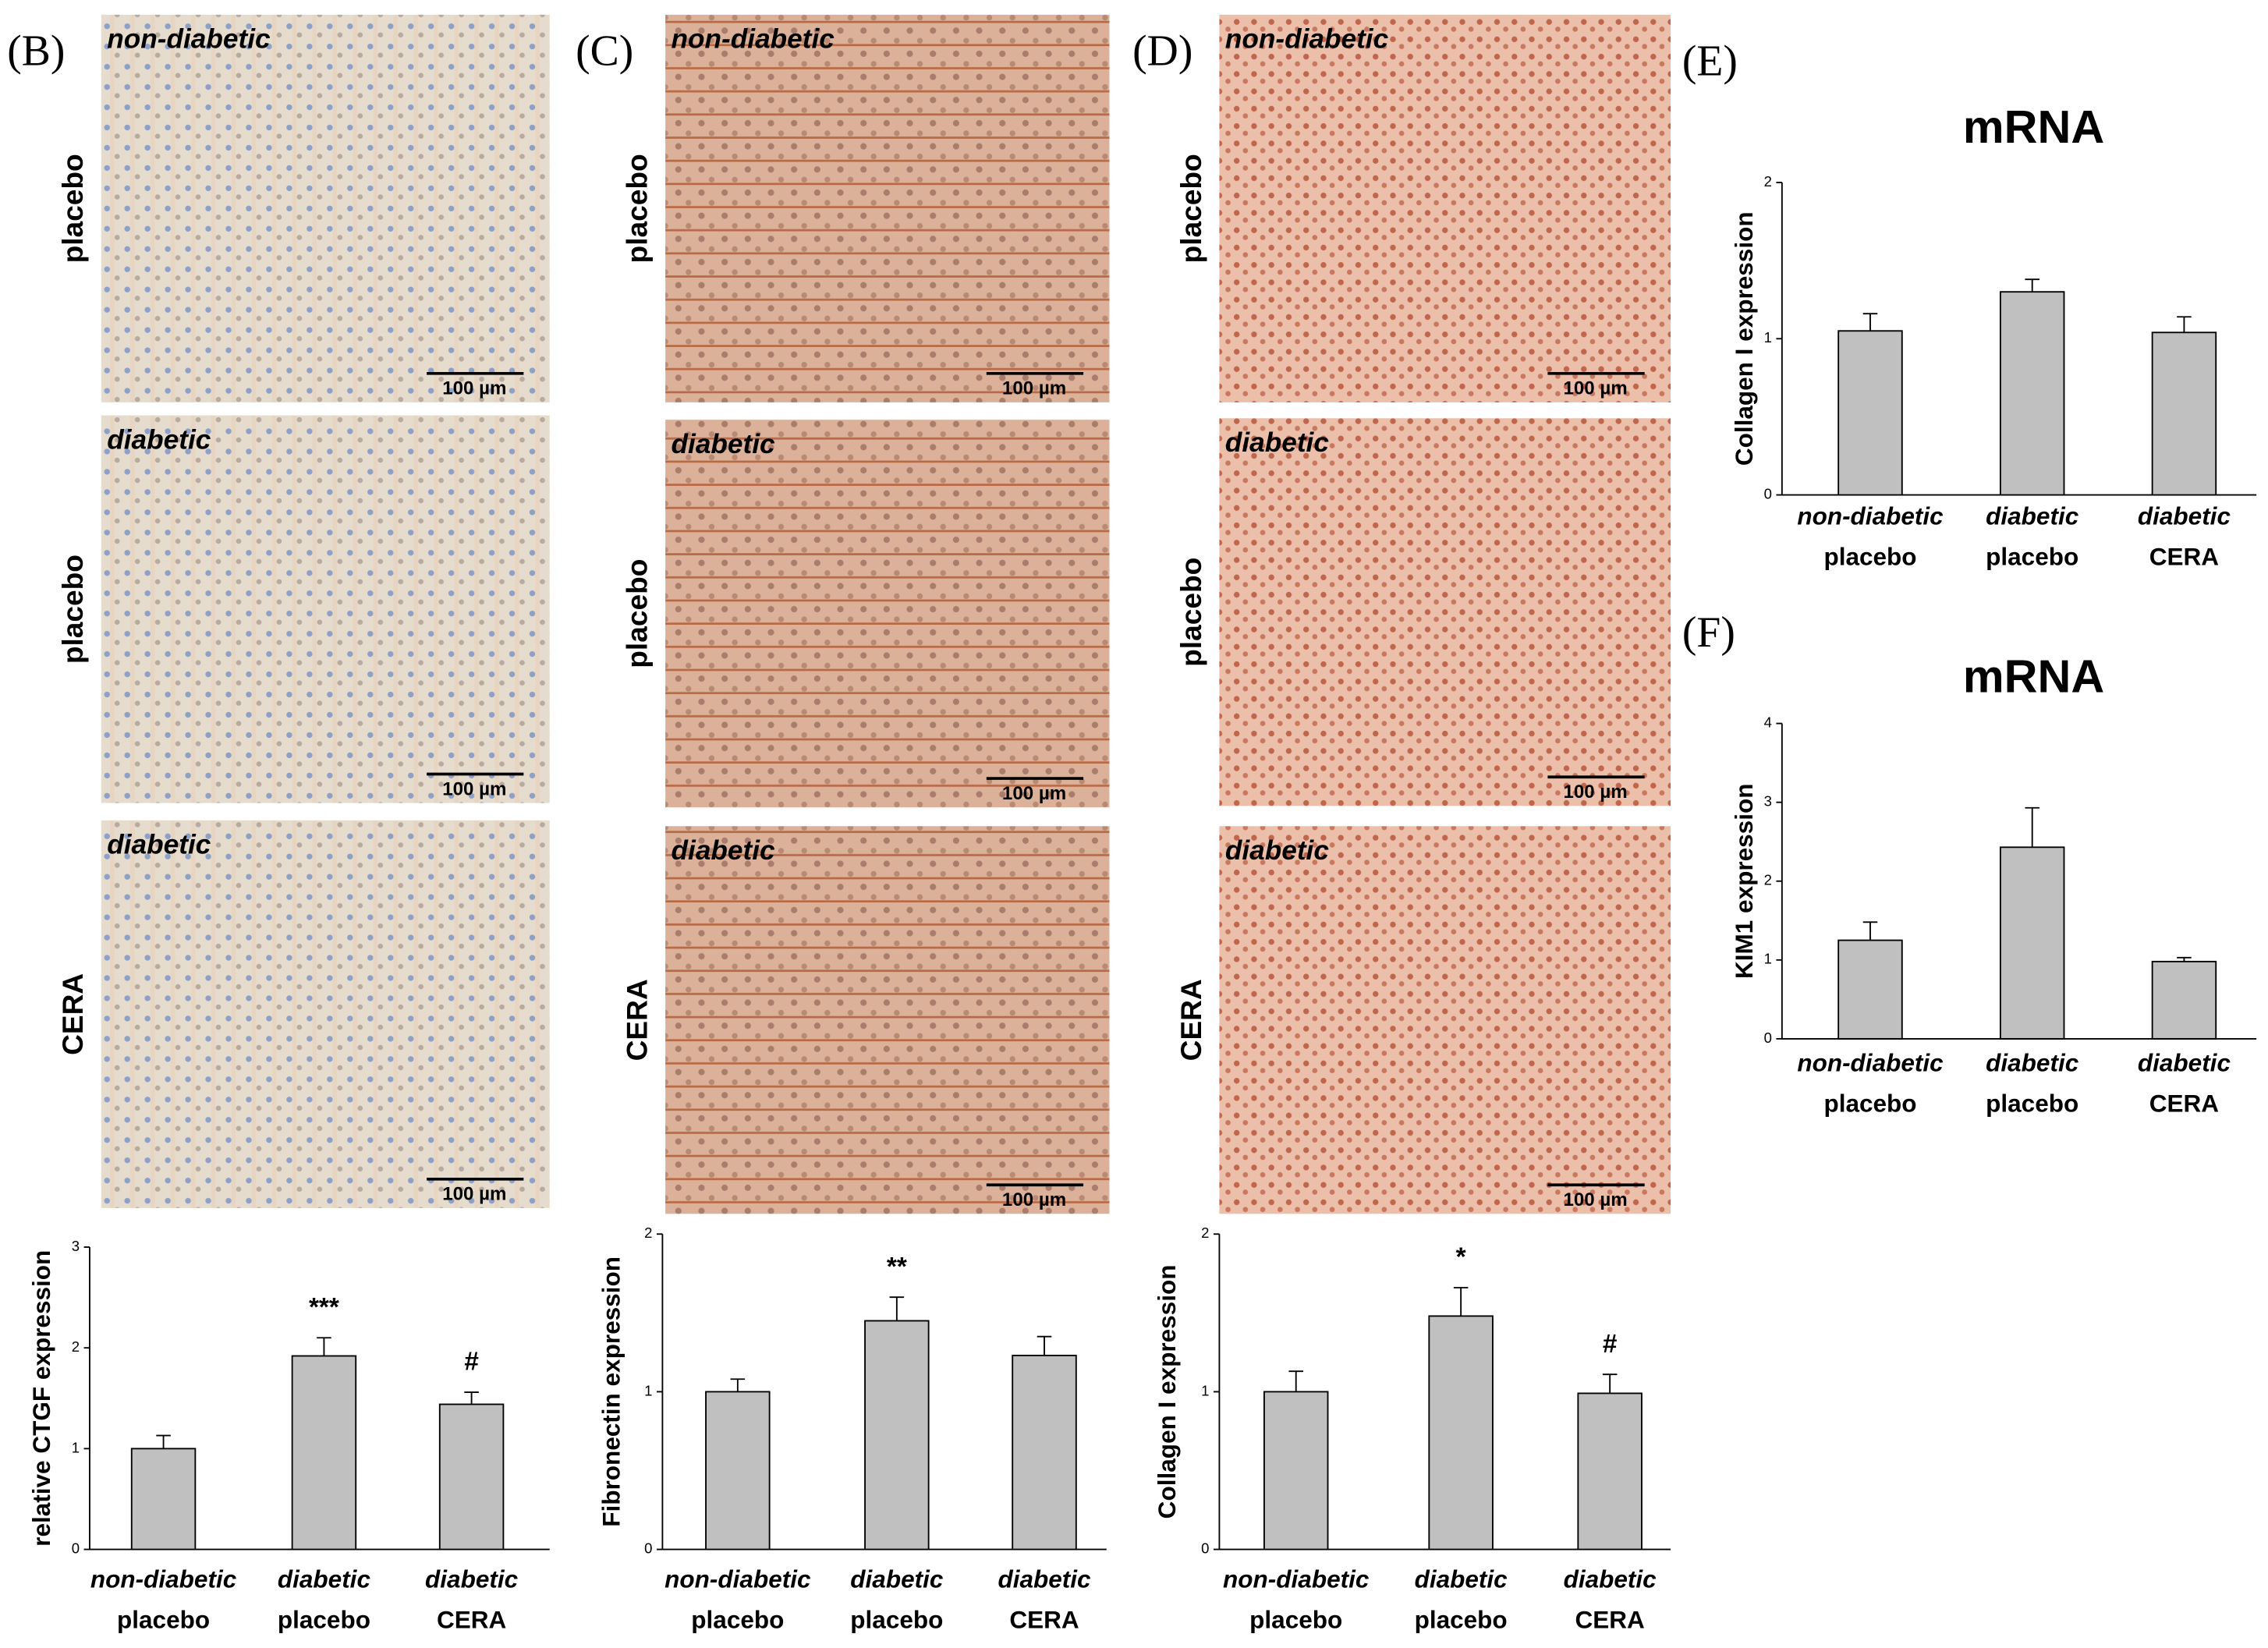  I want to click on significance: ***, so click(324, 1307).